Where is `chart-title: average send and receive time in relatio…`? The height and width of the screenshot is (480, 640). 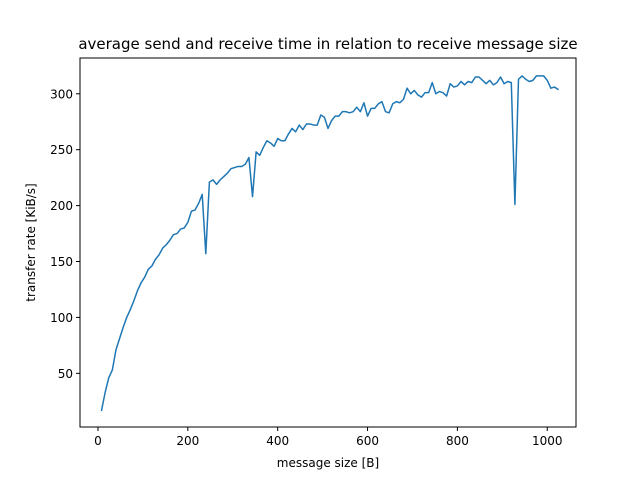 chart-title: average send and receive time in relatio… is located at coordinates (327, 44).